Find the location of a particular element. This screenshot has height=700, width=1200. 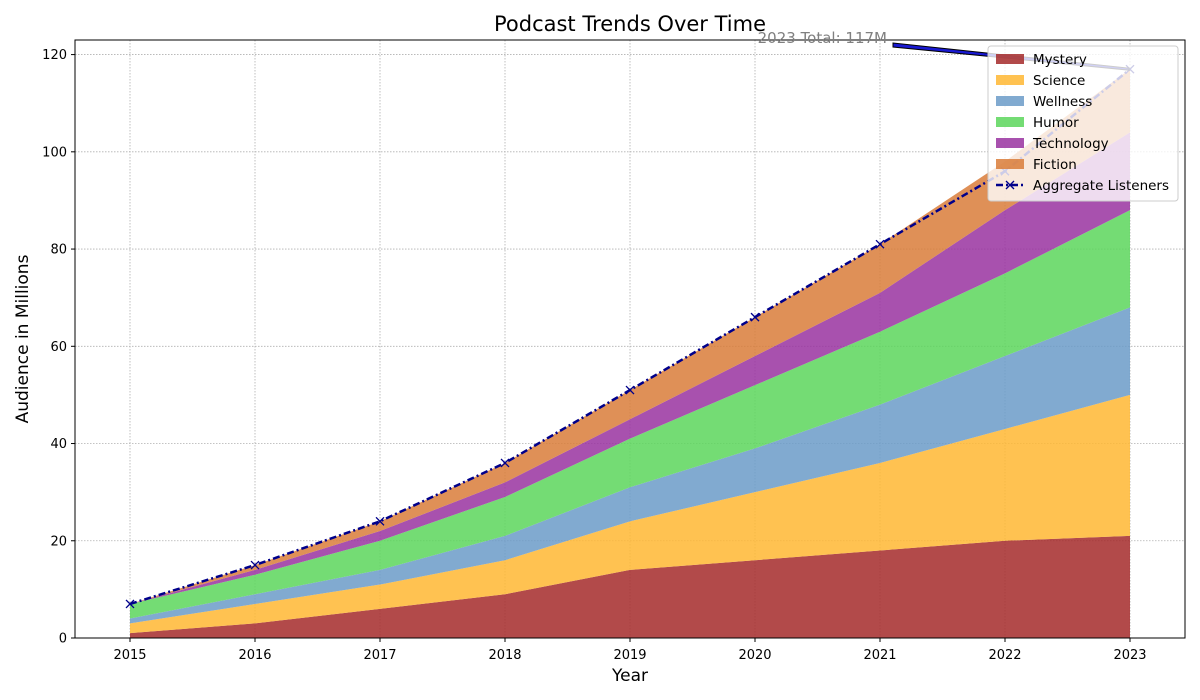

legend-entry: Fiction is located at coordinates (1036, 165).